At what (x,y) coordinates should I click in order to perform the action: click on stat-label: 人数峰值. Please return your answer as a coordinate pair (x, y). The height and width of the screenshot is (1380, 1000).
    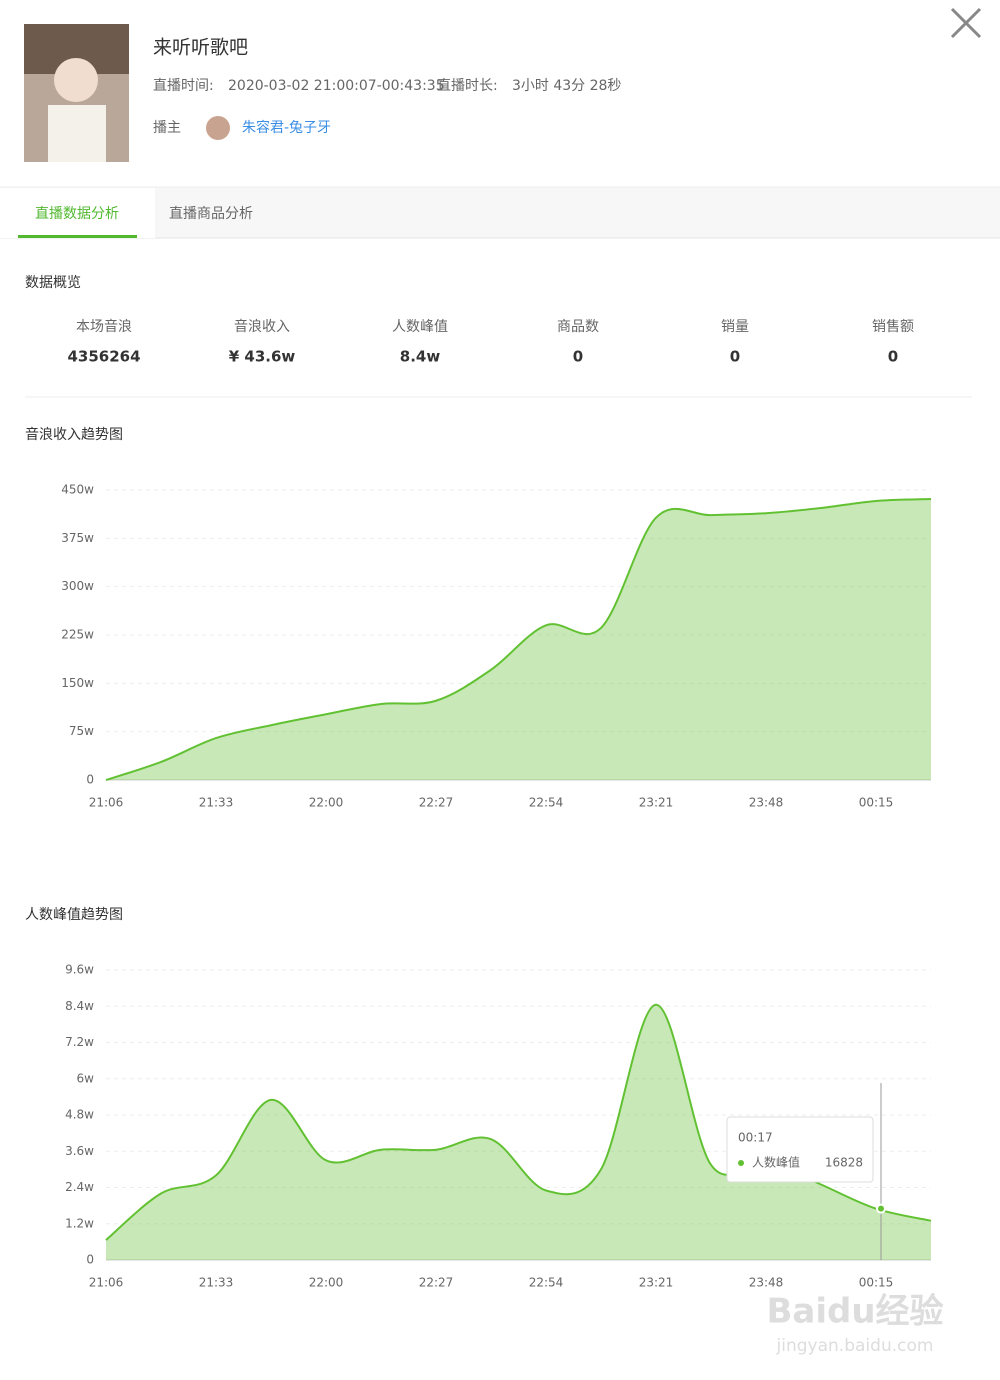
    Looking at the image, I should click on (420, 327).